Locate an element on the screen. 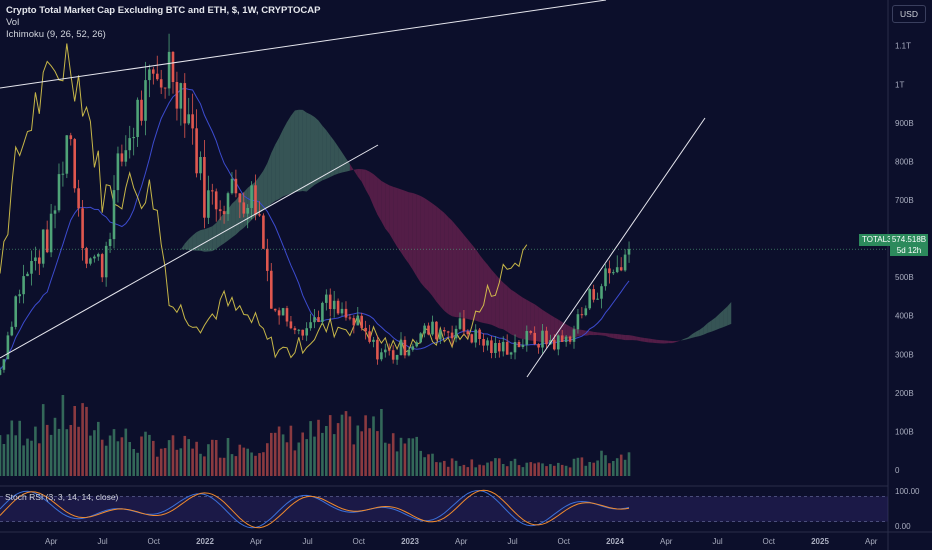  time-axis-label: 2022 is located at coordinates (205, 541).